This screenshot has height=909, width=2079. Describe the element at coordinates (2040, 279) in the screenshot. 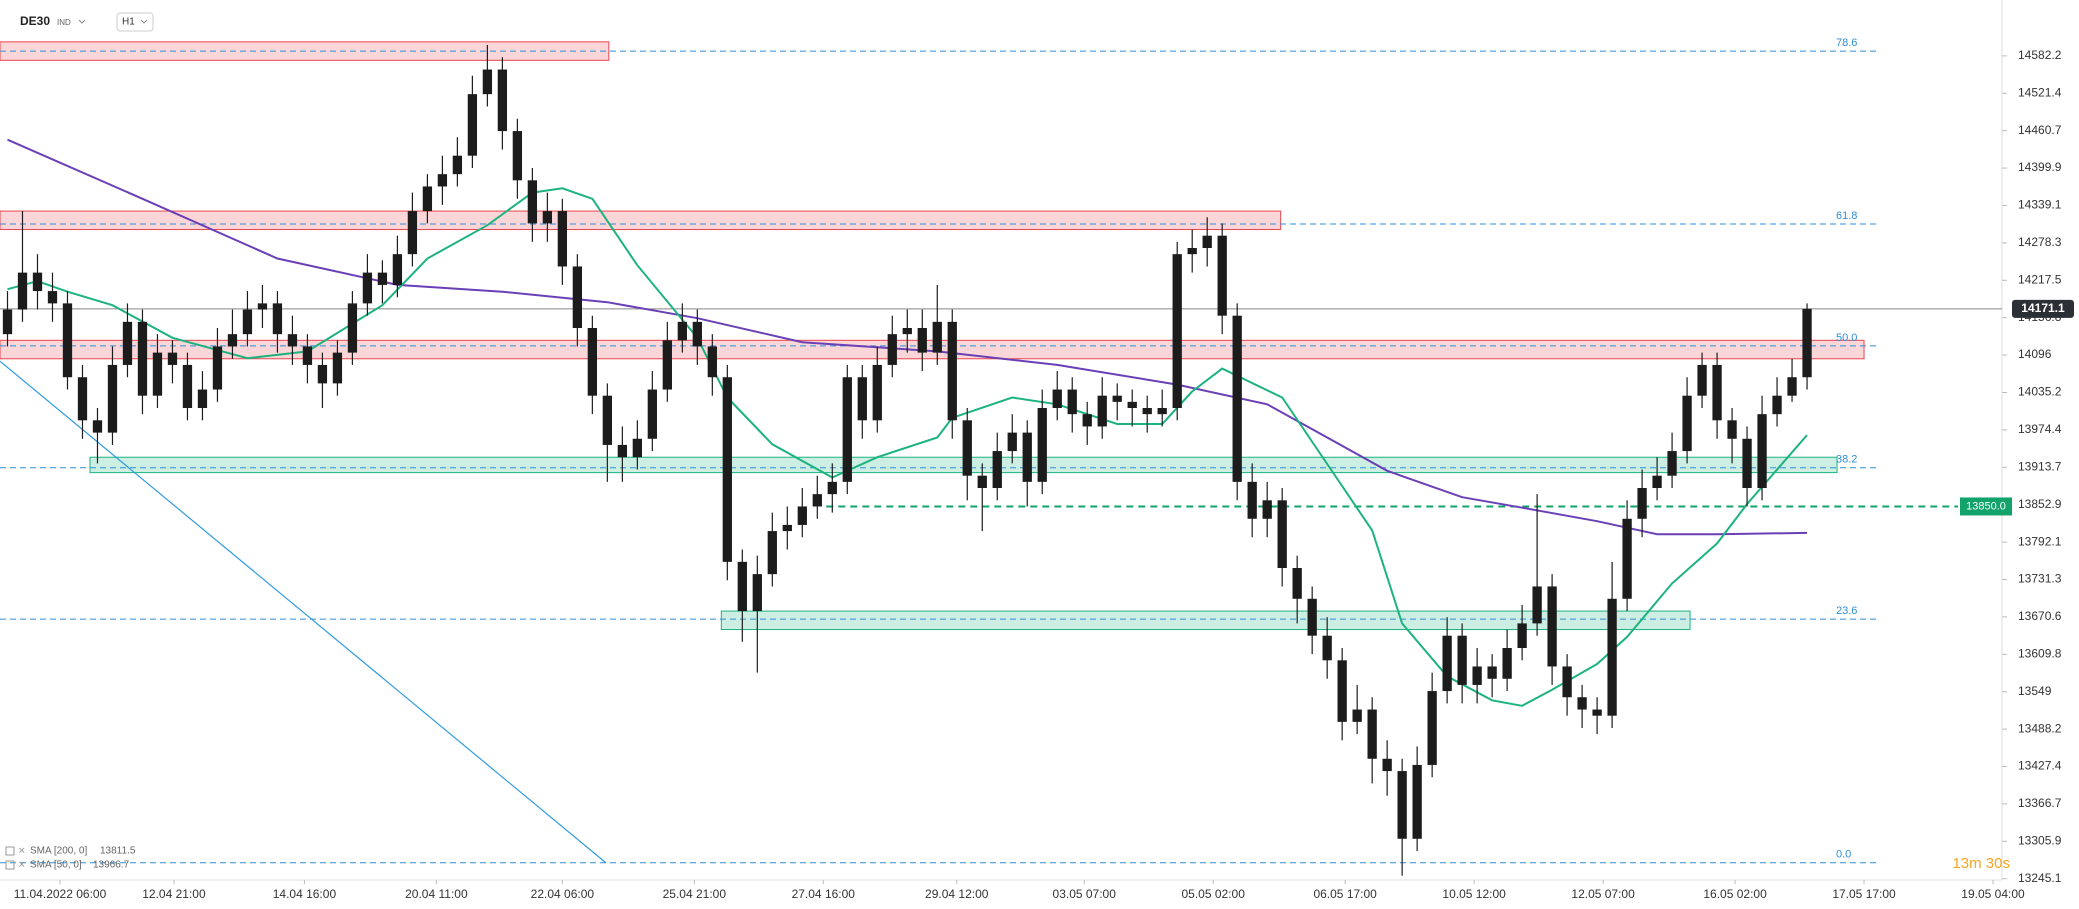

I see `y-tick-label: 14217.5` at that location.